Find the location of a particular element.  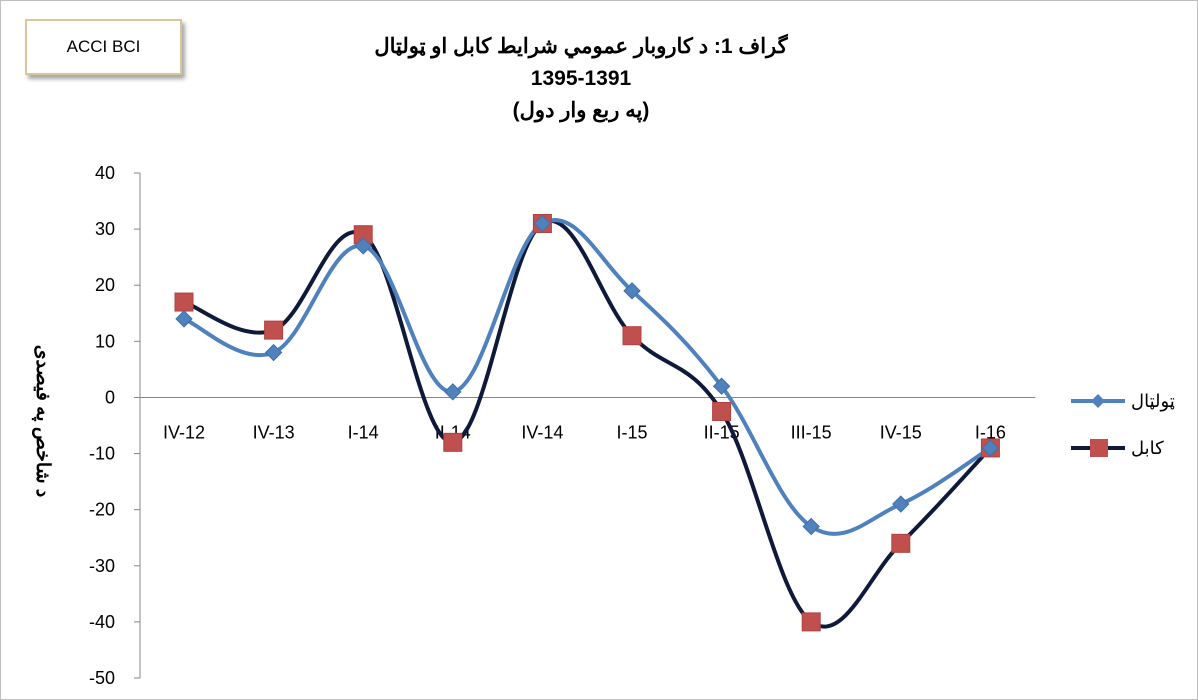

x-tick-label: I-14 is located at coordinates (363, 432).